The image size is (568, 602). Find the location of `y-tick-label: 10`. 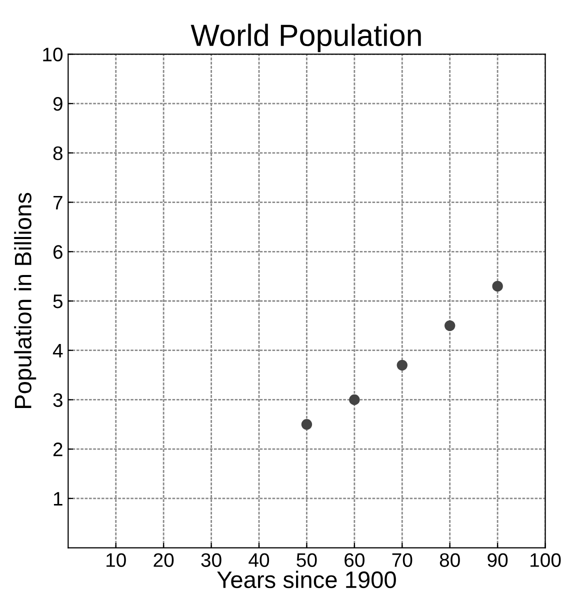

y-tick-label: 10 is located at coordinates (53, 55).